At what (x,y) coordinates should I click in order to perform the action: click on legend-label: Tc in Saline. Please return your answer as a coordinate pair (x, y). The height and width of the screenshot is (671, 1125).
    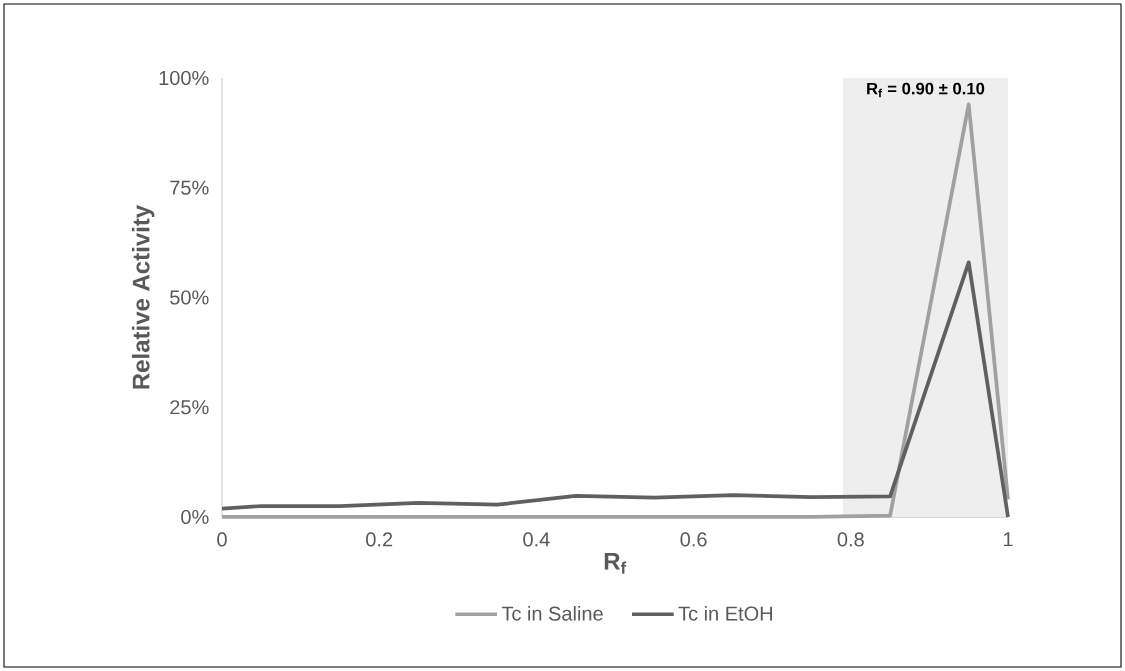
    Looking at the image, I should click on (552, 613).